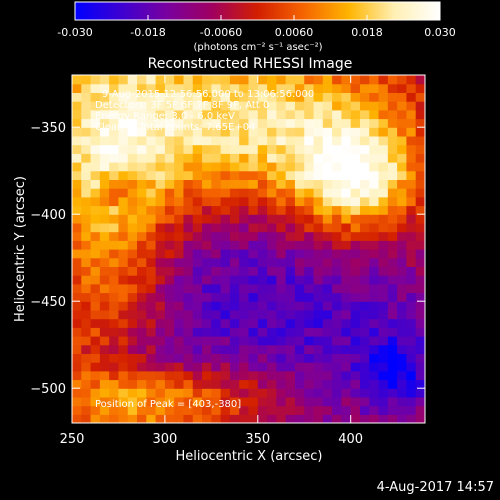 This screenshot has height=500, width=500. Describe the element at coordinates (294, 32) in the screenshot. I see `colorbar-tick-label: 0.0060` at that location.